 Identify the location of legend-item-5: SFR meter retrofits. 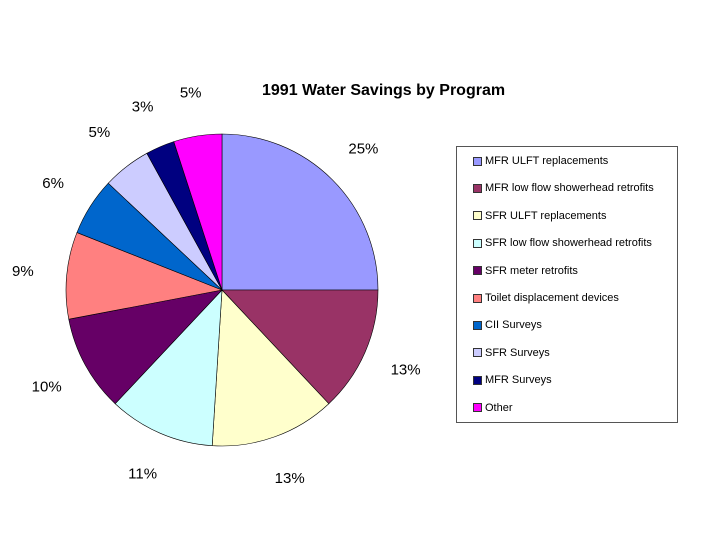
(525, 271).